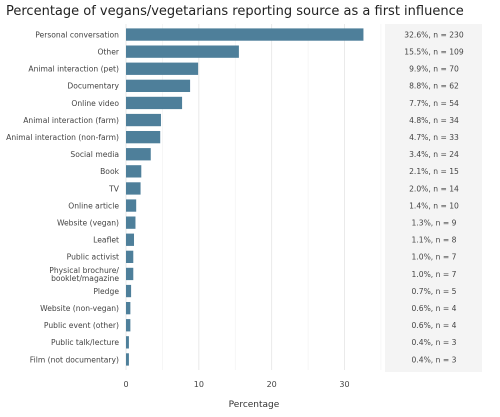  What do you see at coordinates (344, 384) in the screenshot?
I see `x-tick-label: 30` at bounding box center [344, 384].